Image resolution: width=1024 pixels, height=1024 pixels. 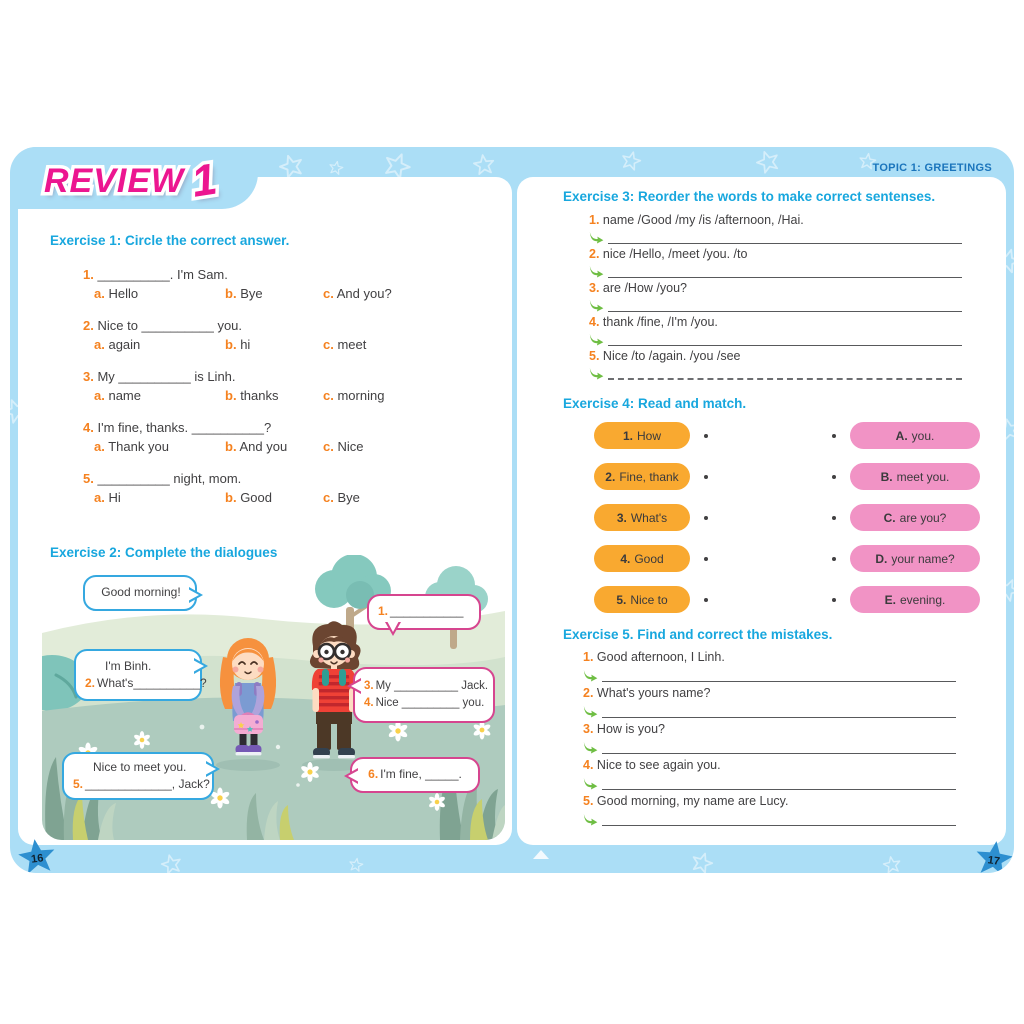 I want to click on question-number: 1., so click(x=88, y=274).